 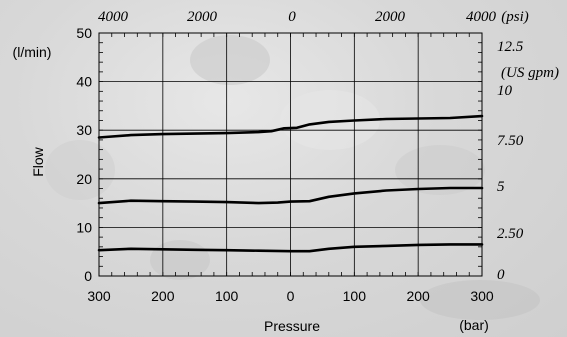 I want to click on right-tick-label: 7.50, so click(x=510, y=141).